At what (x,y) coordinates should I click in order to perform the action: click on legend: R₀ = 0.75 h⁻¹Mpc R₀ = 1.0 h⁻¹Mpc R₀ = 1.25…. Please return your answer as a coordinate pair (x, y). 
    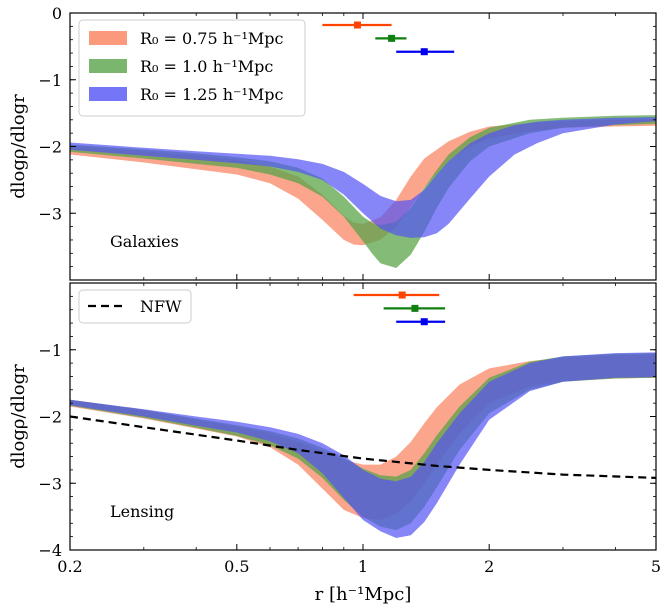
    Looking at the image, I should click on (192, 68).